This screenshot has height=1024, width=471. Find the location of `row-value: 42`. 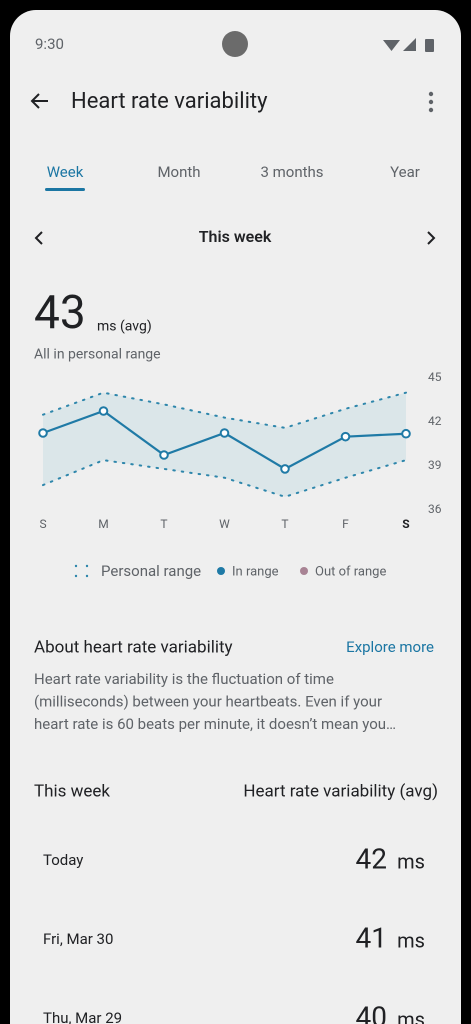

row-value: 42 is located at coordinates (371, 858).